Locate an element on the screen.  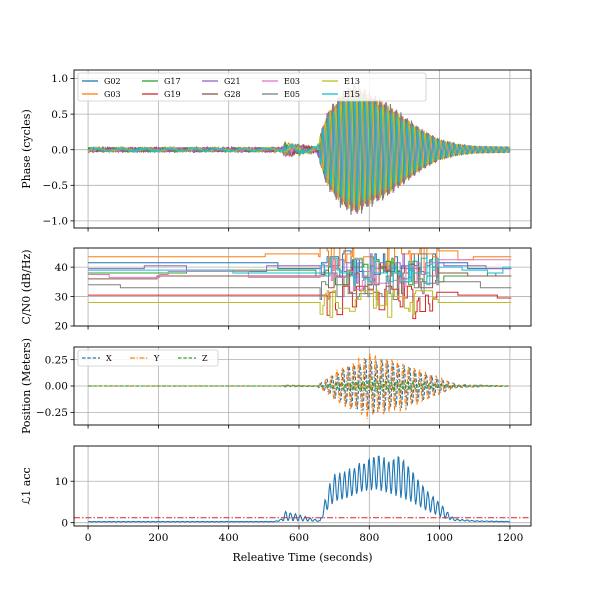
y-tick-label: 0.5 is located at coordinates (59, 115).